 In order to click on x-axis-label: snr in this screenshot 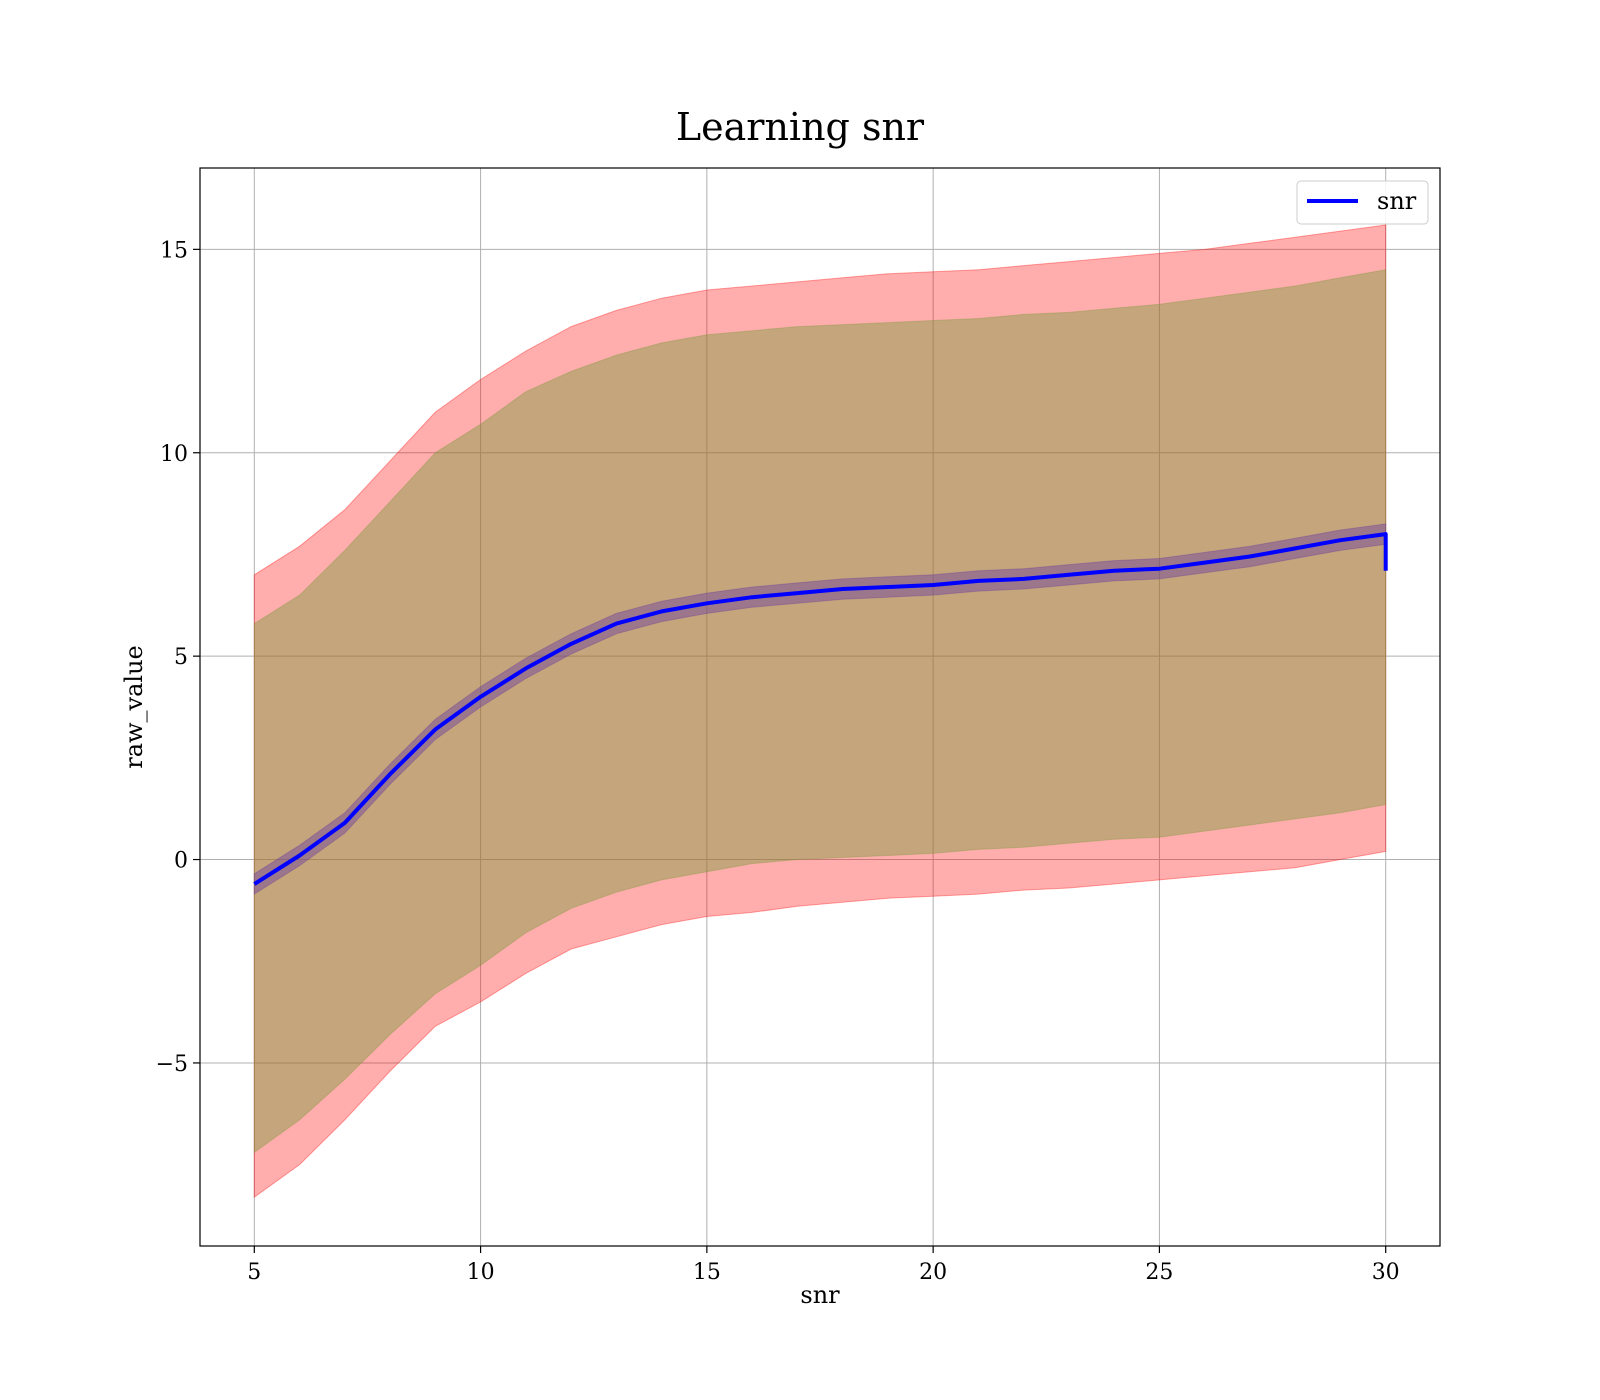, I will do `click(820, 1295)`.